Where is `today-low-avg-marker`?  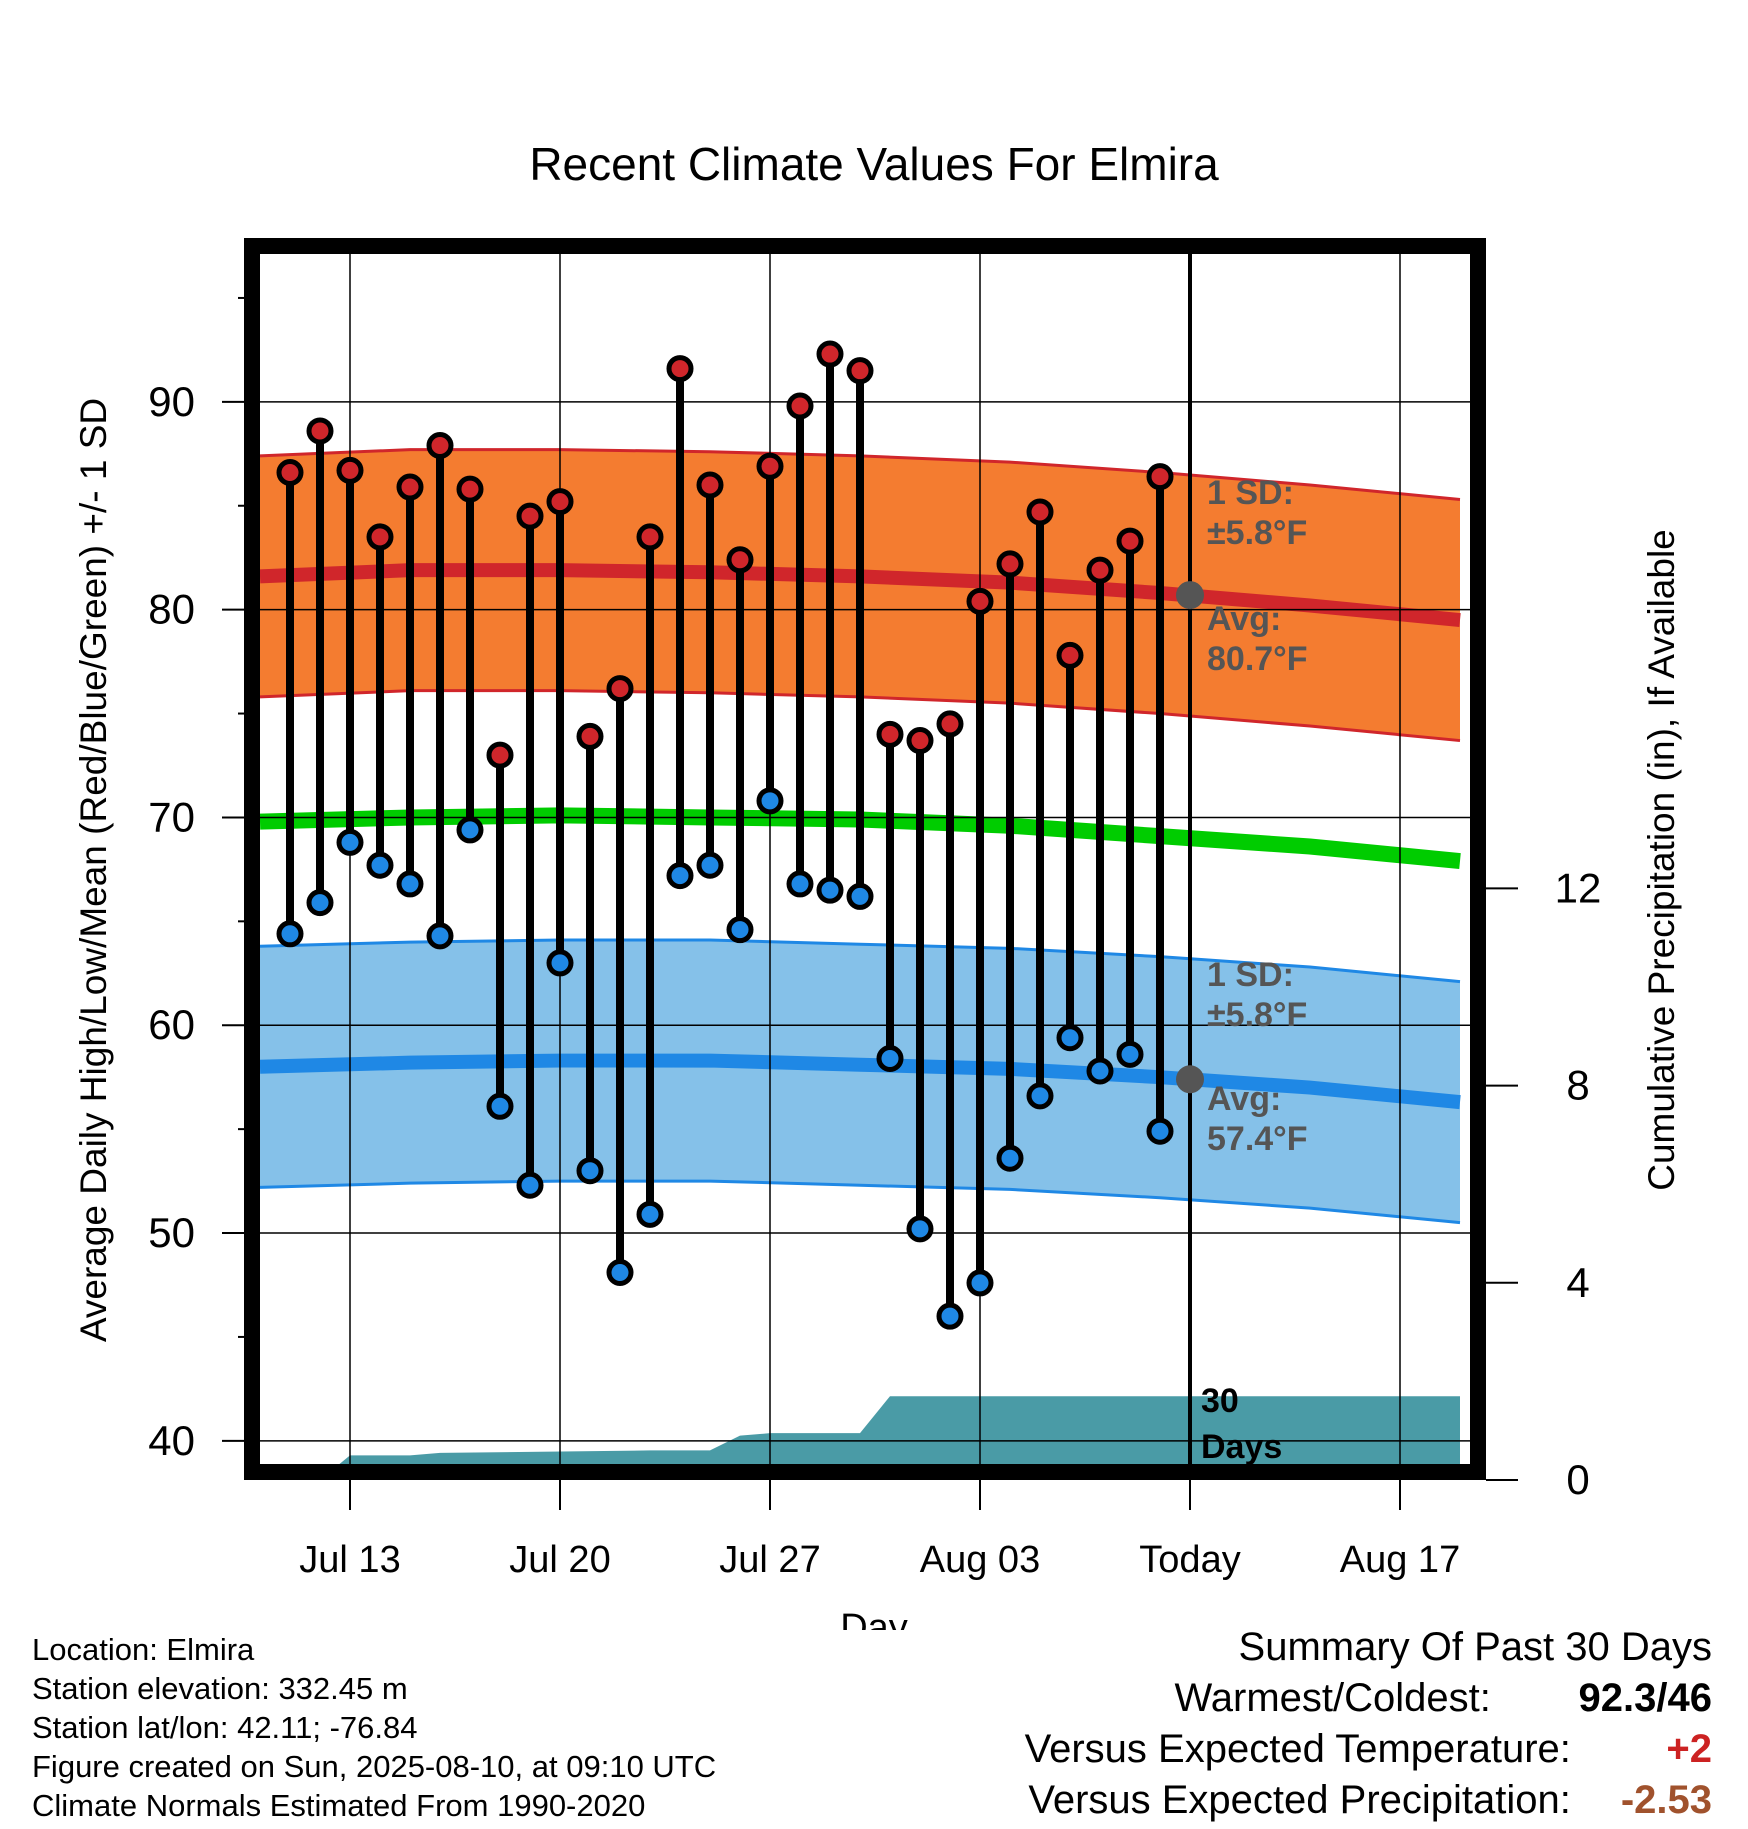
today-low-avg-marker is located at coordinates (1190, 1079).